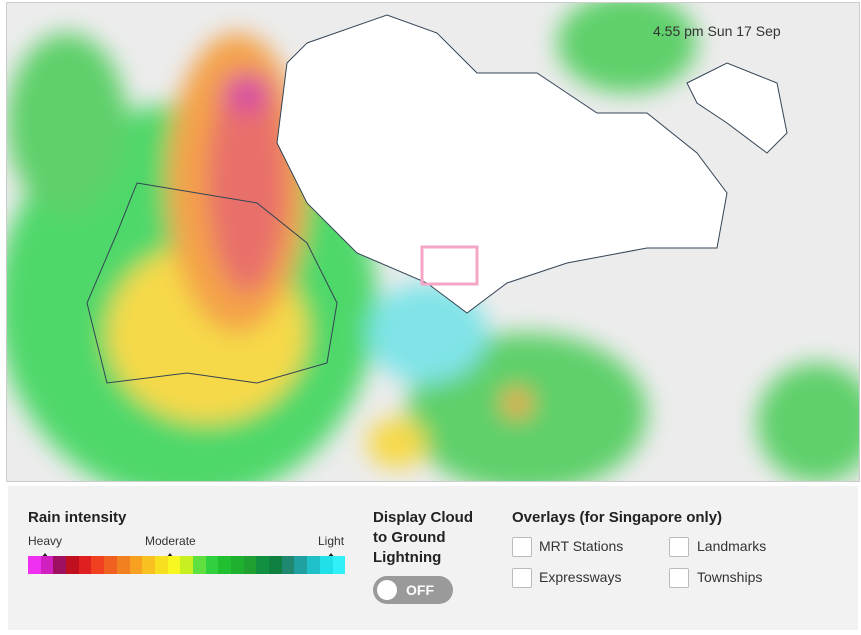 Image resolution: width=861 pixels, height=635 pixels. What do you see at coordinates (580, 577) in the screenshot?
I see `checkbox-label: Expressways` at bounding box center [580, 577].